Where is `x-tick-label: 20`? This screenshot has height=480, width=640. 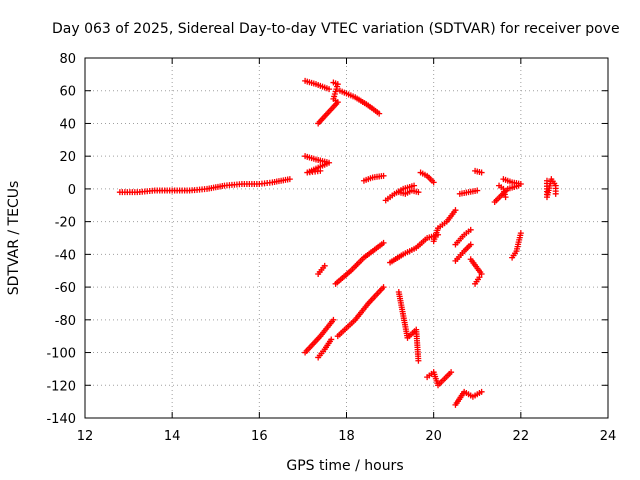 x-tick-label: 20 is located at coordinates (433, 436).